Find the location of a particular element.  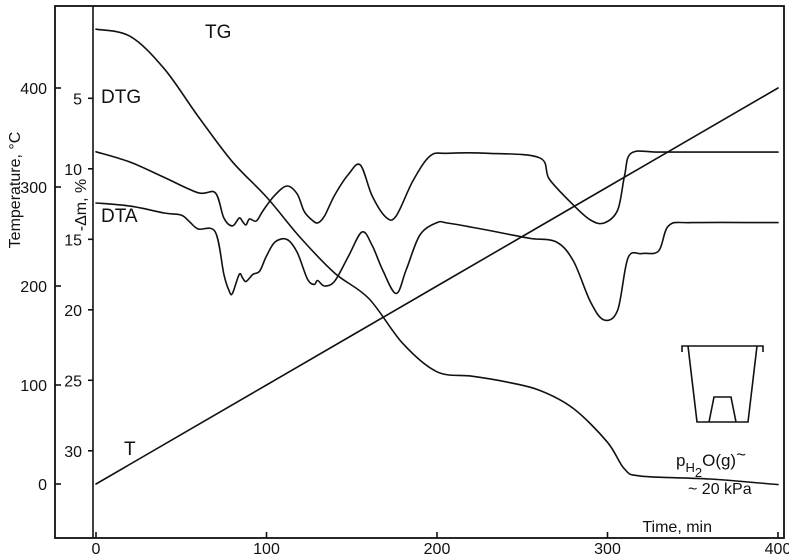

mass-loss-axis-label: -Δm, % is located at coordinates (81, 205).